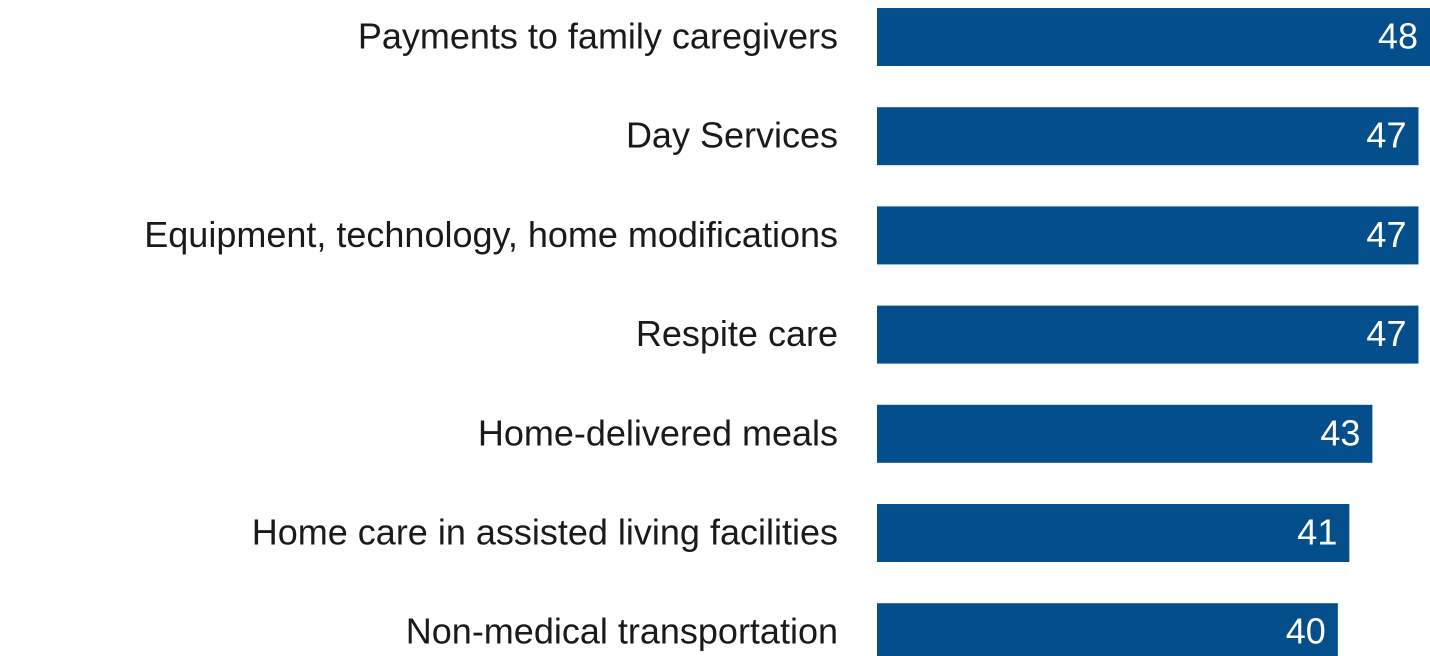 Image resolution: width=1430 pixels, height=656 pixels. I want to click on category-label: Day Services, so click(732, 135).